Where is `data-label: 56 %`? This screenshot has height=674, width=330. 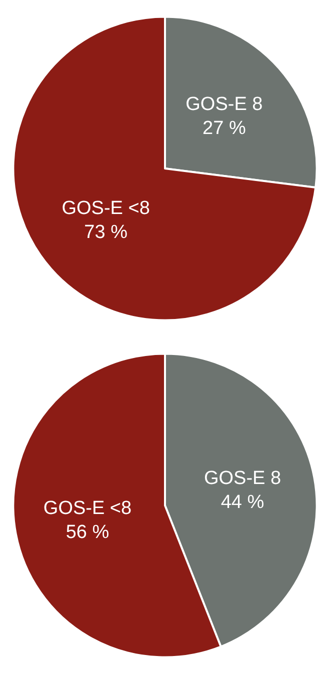
data-label: 56 % is located at coordinates (88, 532).